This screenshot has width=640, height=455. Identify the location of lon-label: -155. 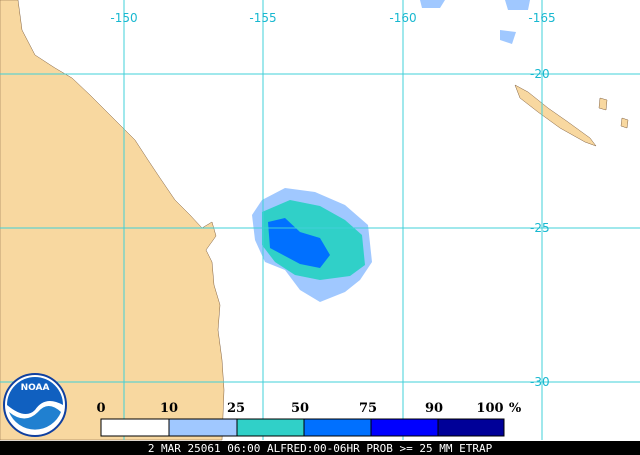
(262, 18).